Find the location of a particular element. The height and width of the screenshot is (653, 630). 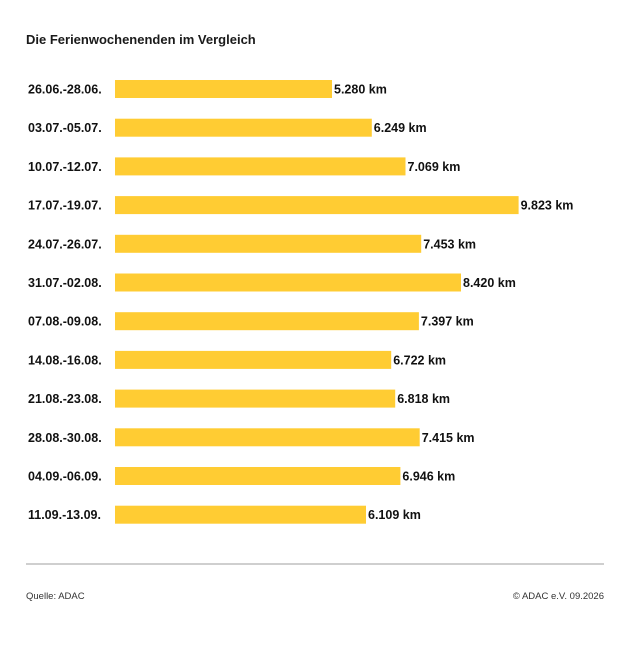

category-label: 04.09.-06.09. is located at coordinates (65, 477).